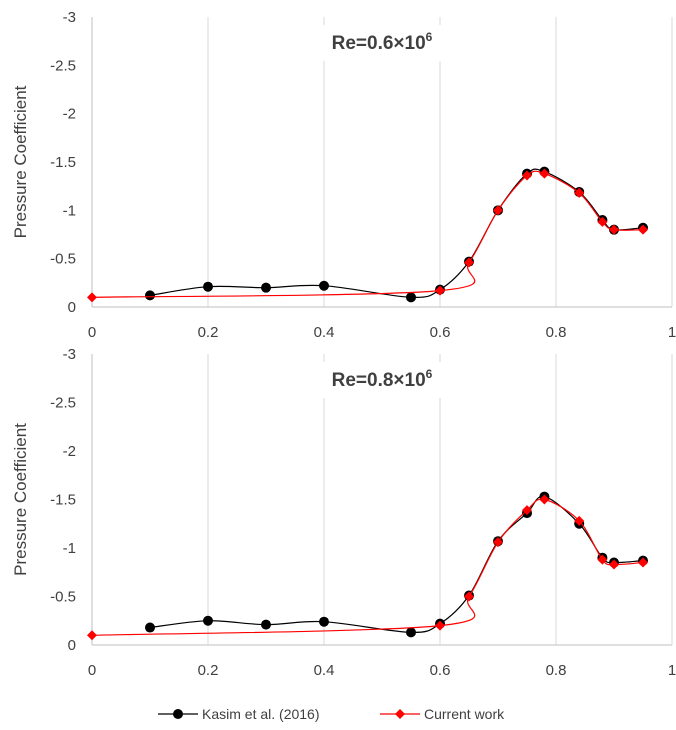 The image size is (676, 730). I want to click on legend-marker-diamond, so click(400, 714).